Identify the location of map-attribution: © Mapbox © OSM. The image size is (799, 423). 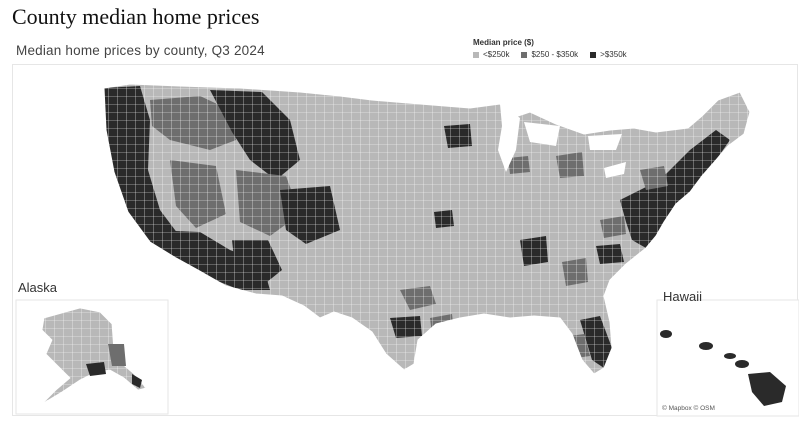
(688, 408).